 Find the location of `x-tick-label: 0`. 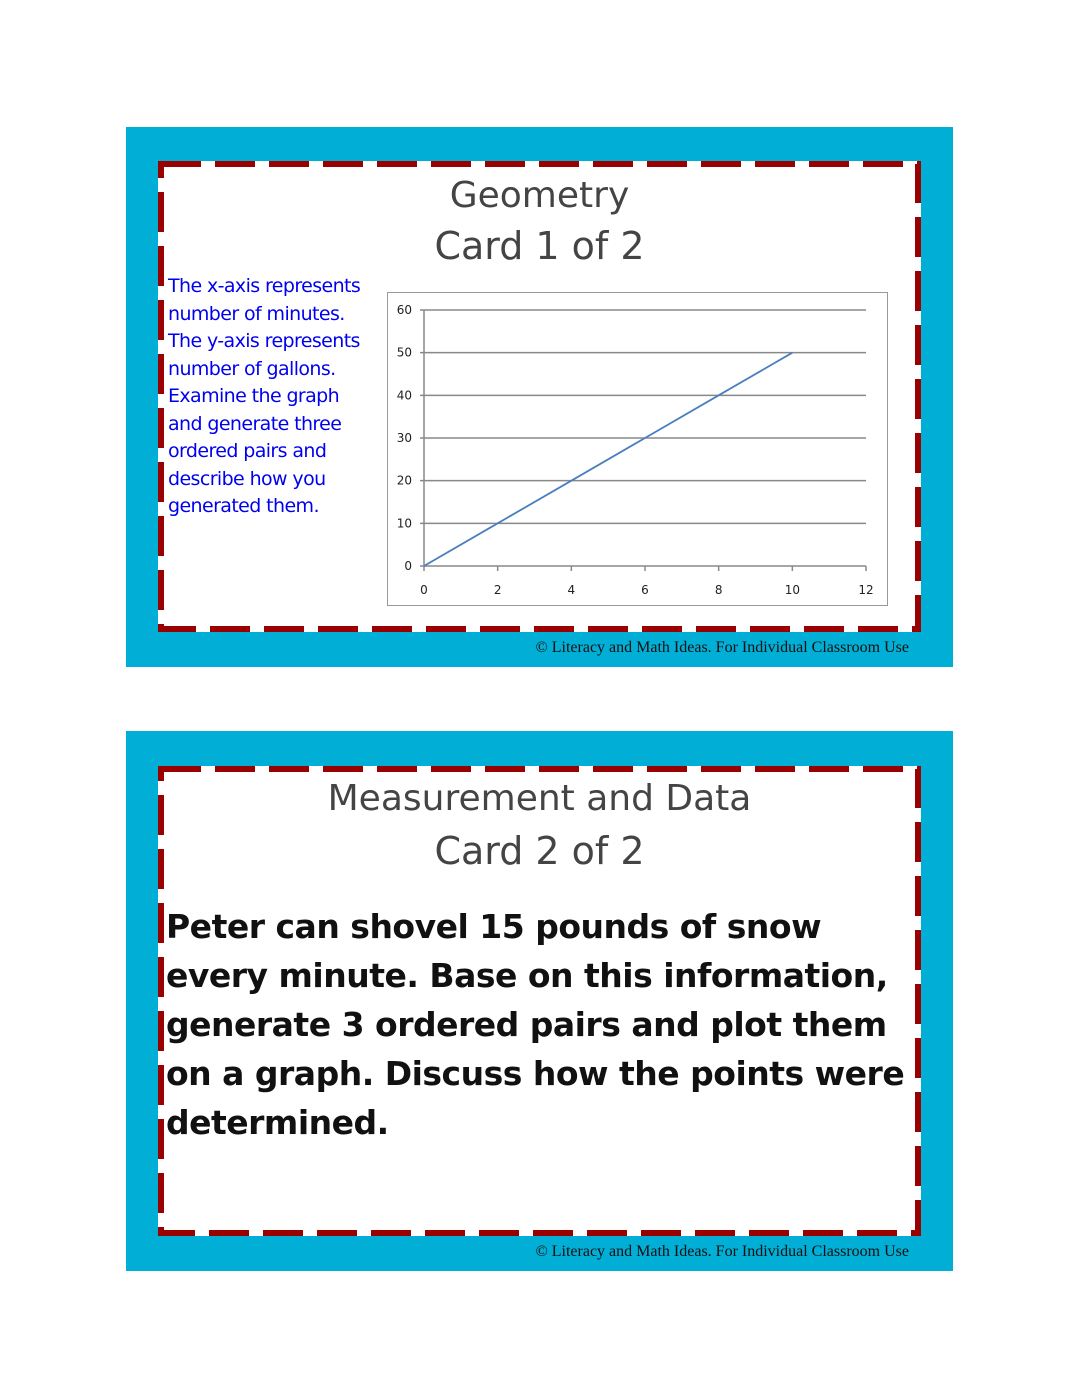

x-tick-label: 0 is located at coordinates (424, 590).